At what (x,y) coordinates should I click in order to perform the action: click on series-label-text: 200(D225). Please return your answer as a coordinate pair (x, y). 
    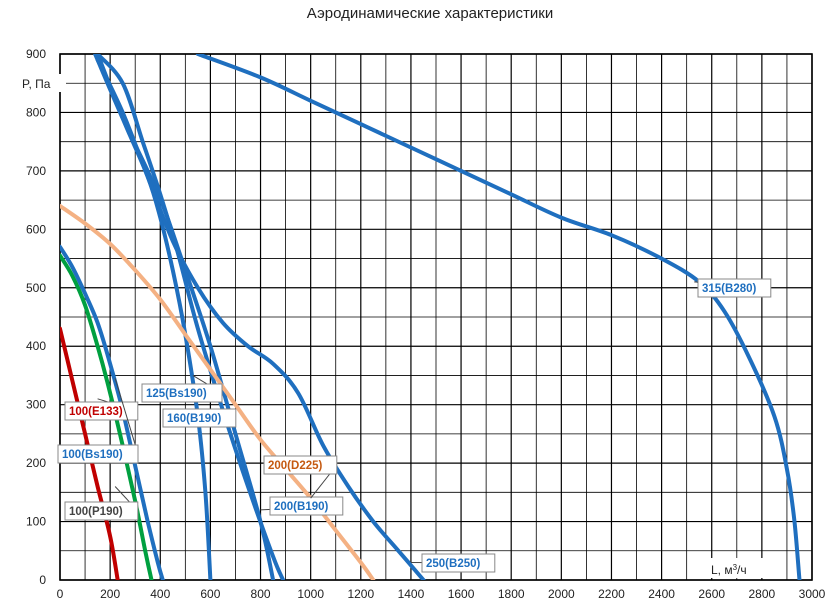
    Looking at the image, I should click on (295, 466).